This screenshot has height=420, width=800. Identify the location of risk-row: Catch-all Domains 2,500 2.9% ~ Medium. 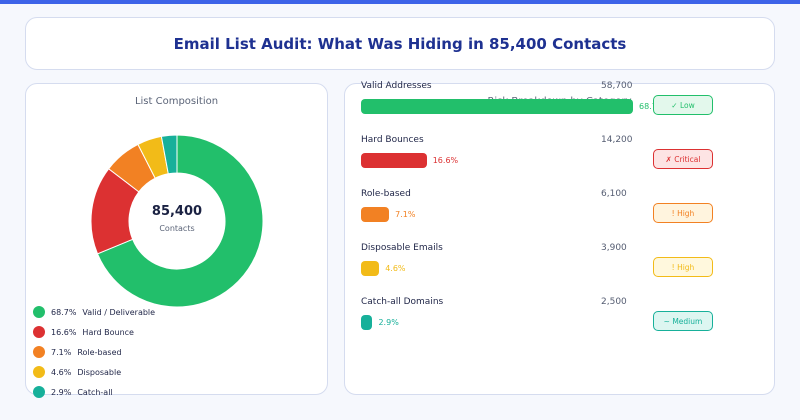
(561, 324).